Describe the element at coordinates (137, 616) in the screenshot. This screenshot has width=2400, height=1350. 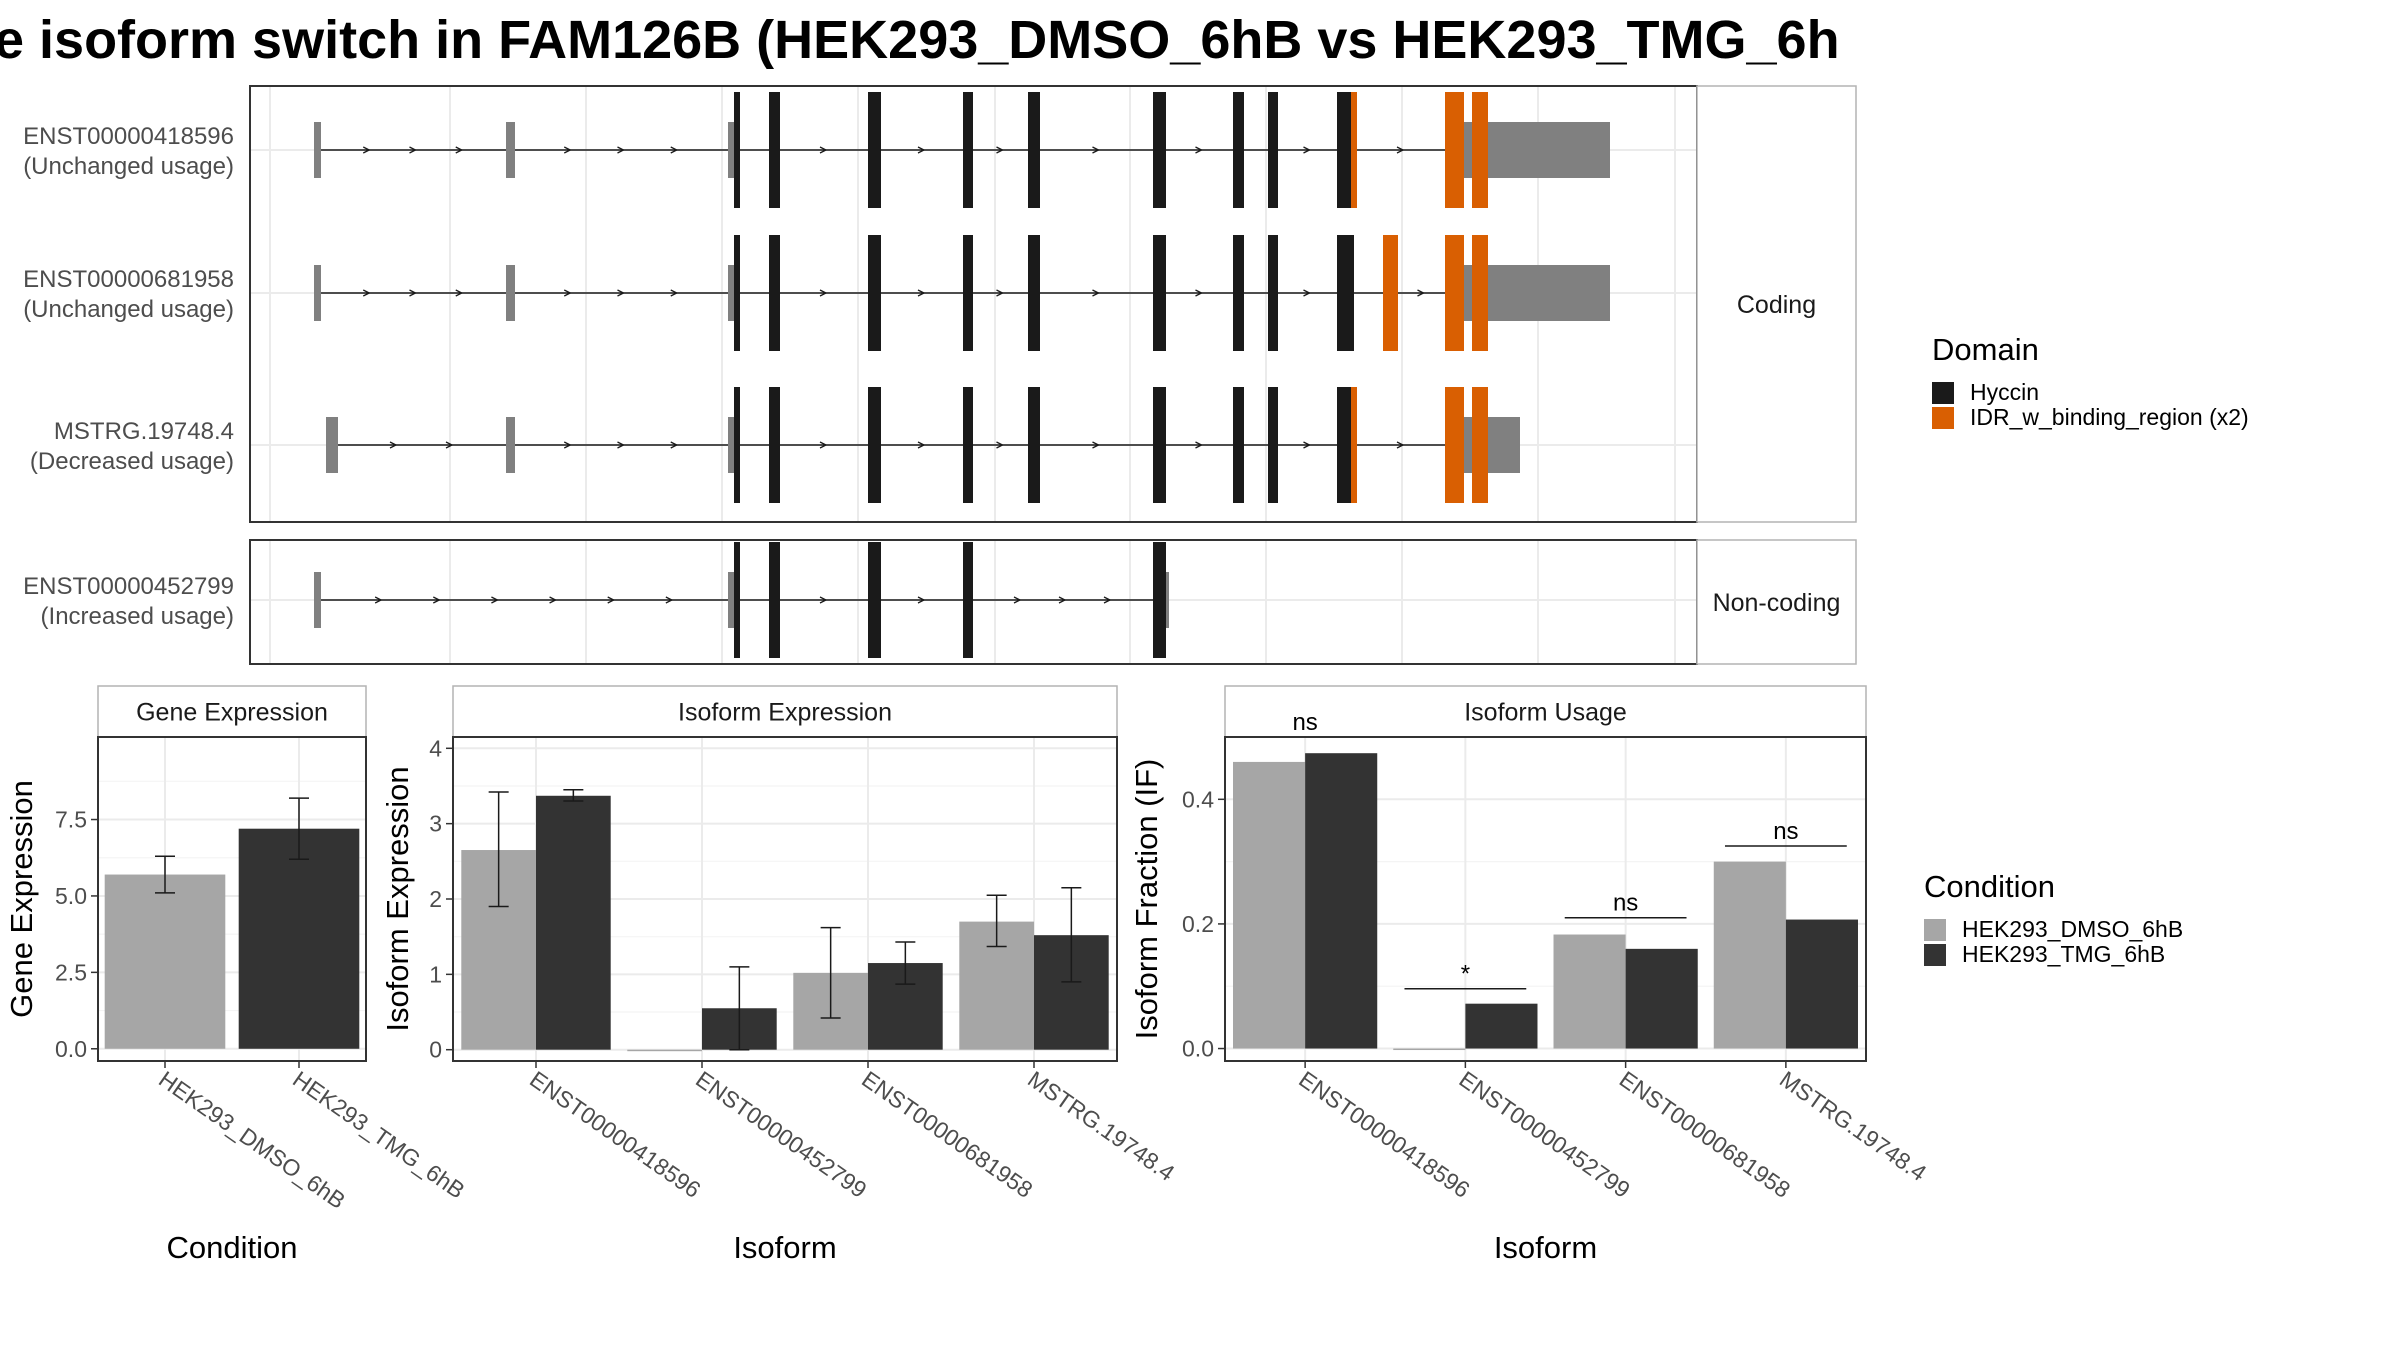
I see `transcript-usage-label: (Increased usage)` at that location.